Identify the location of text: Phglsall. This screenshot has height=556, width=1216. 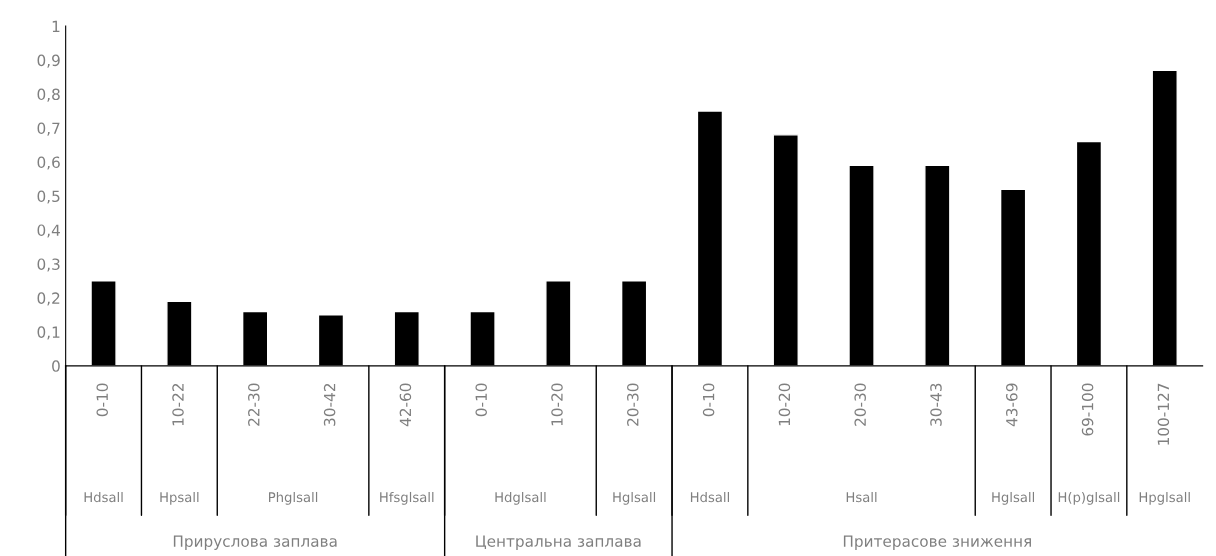
(293, 498).